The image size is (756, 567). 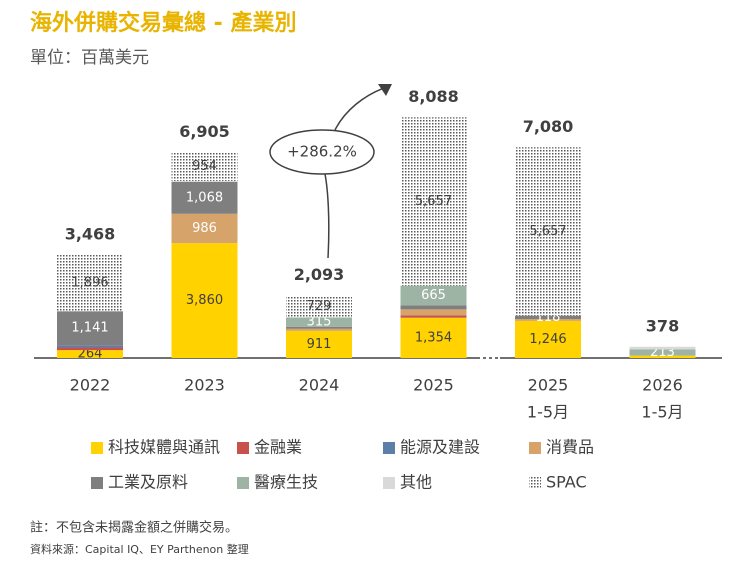 What do you see at coordinates (440, 447) in the screenshot?
I see `legend-label: 能源及建設` at bounding box center [440, 447].